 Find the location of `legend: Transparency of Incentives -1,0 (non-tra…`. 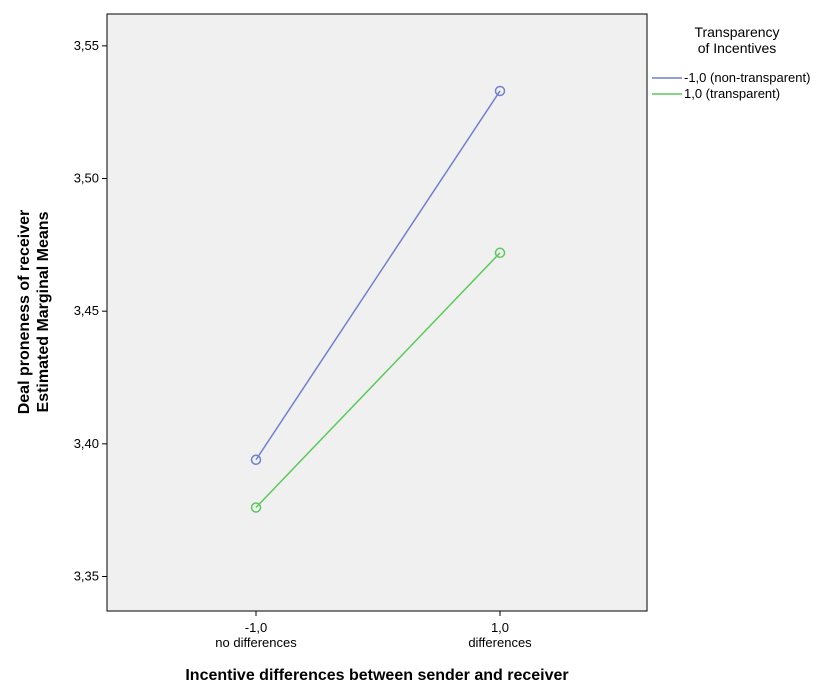

legend: Transparency of Incentives -1,0 (non-tra… is located at coordinates (731, 62).